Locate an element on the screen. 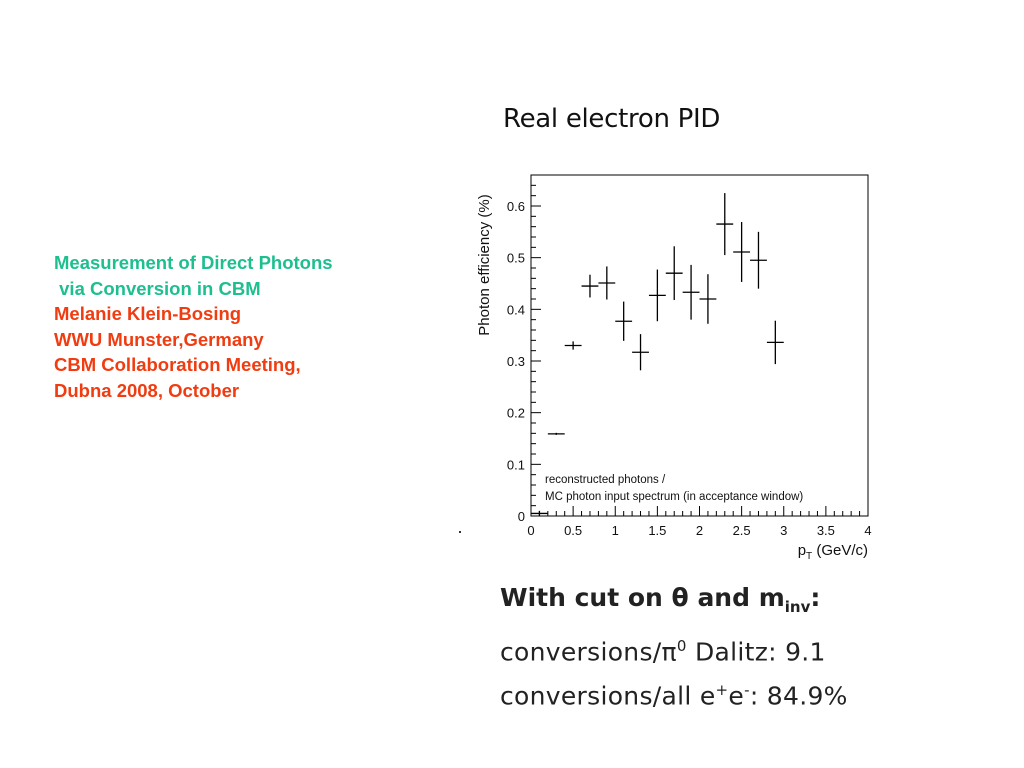  y-axis-ticks: 0 0.1 0.2 0.3 0.4 0.5 0.6 is located at coordinates (524, 349).